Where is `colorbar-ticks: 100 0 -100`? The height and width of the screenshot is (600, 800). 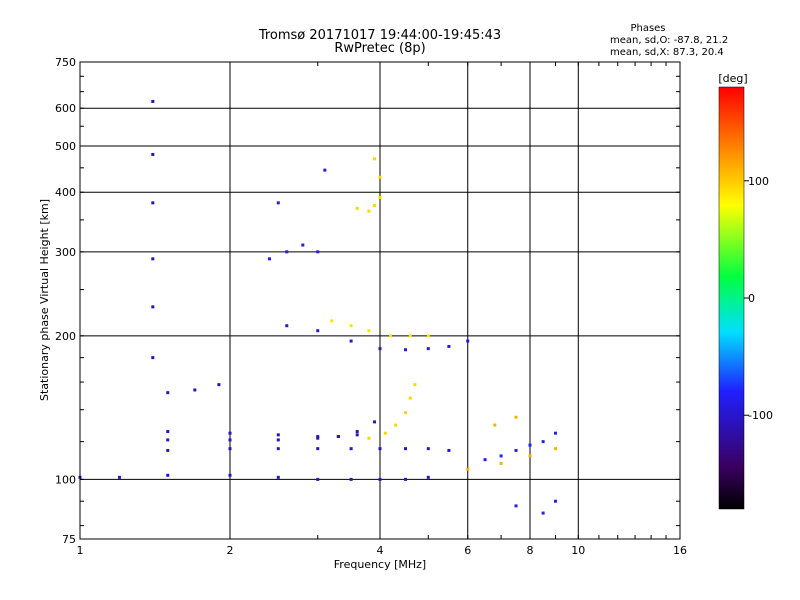
colorbar-ticks: 100 0 -100 is located at coordinates (758, 298).